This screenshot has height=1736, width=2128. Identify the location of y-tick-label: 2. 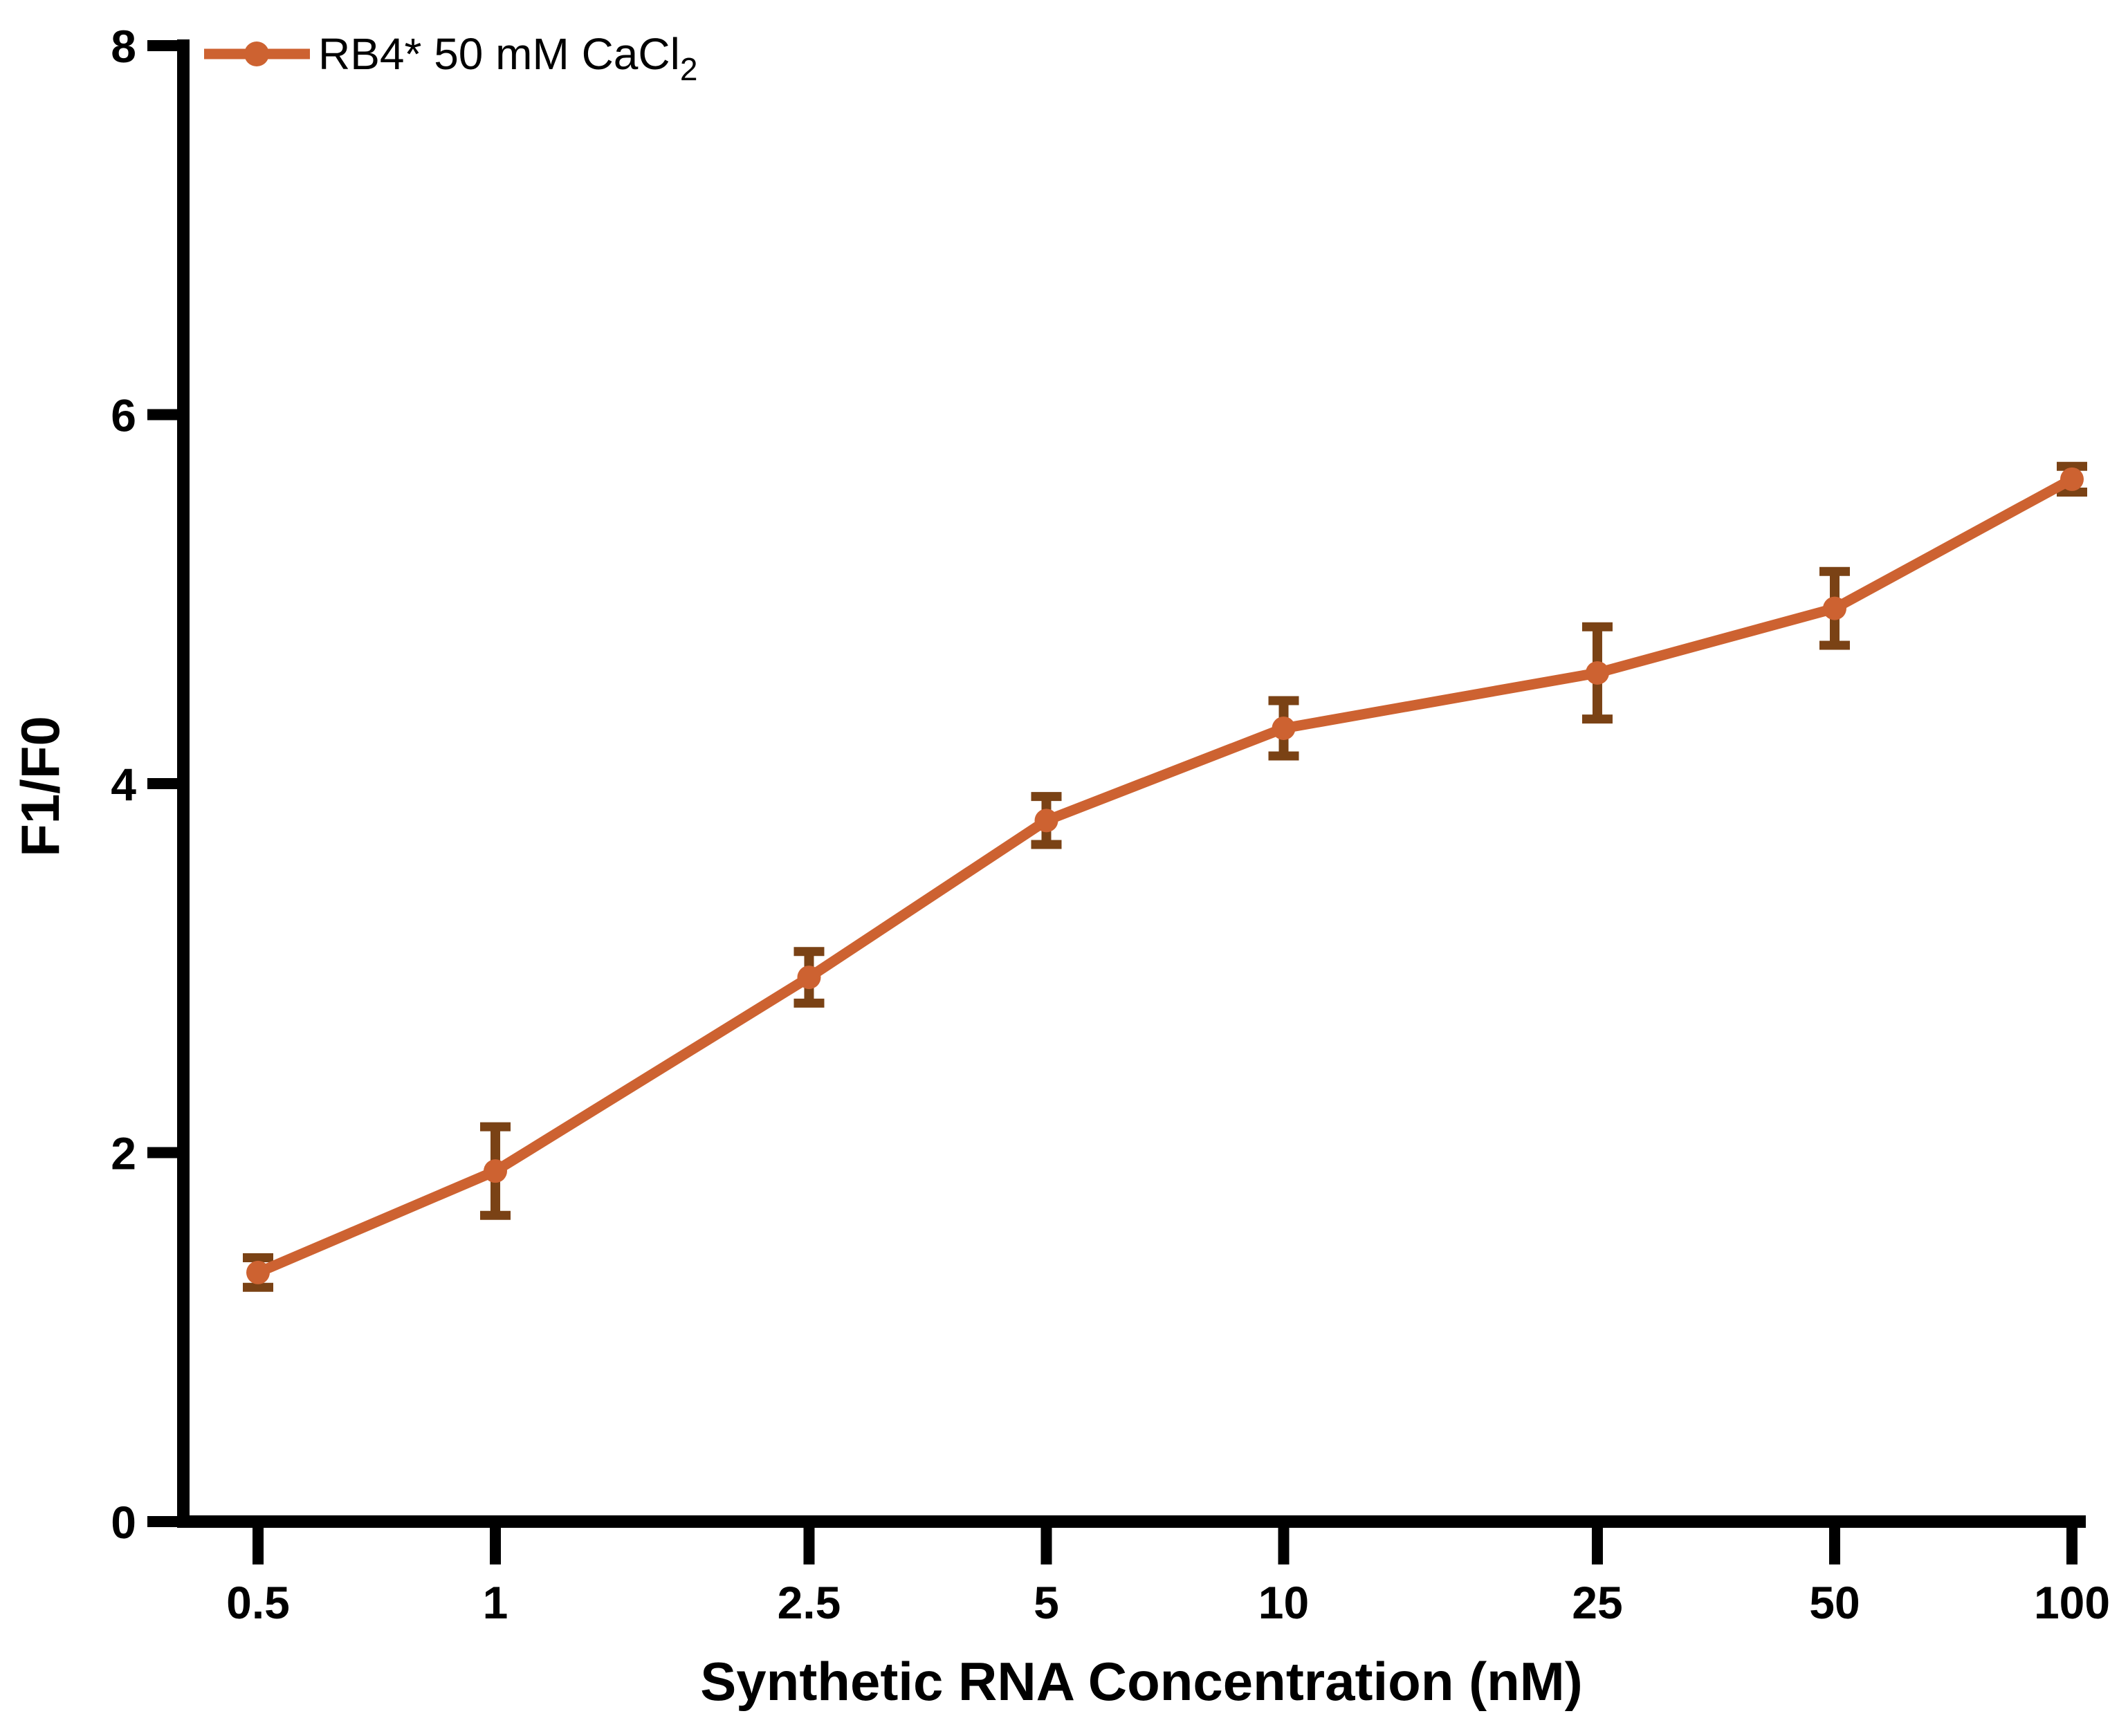
(124, 1153).